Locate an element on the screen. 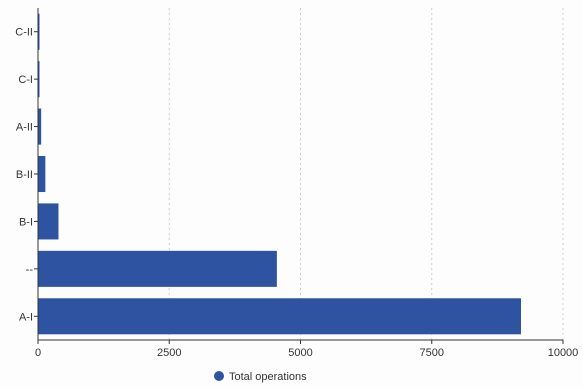 This screenshot has height=389, width=583. bar-c-i is located at coordinates (39, 79).